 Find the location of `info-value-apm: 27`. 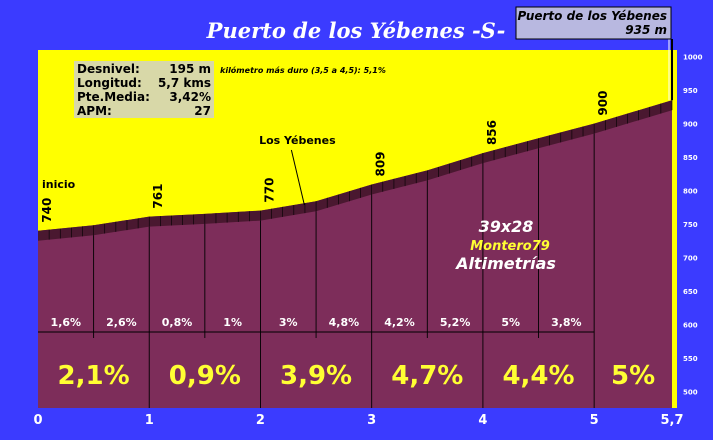

info-value-apm: 27 is located at coordinates (202, 111).